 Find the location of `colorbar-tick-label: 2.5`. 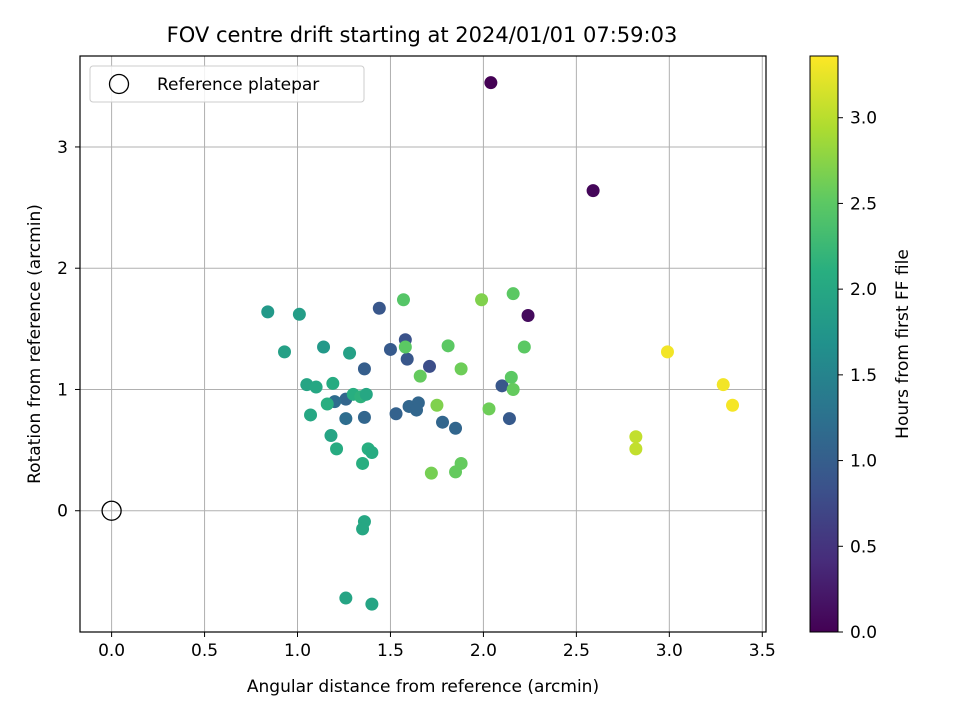

colorbar-tick-label: 2.5 is located at coordinates (863, 204).